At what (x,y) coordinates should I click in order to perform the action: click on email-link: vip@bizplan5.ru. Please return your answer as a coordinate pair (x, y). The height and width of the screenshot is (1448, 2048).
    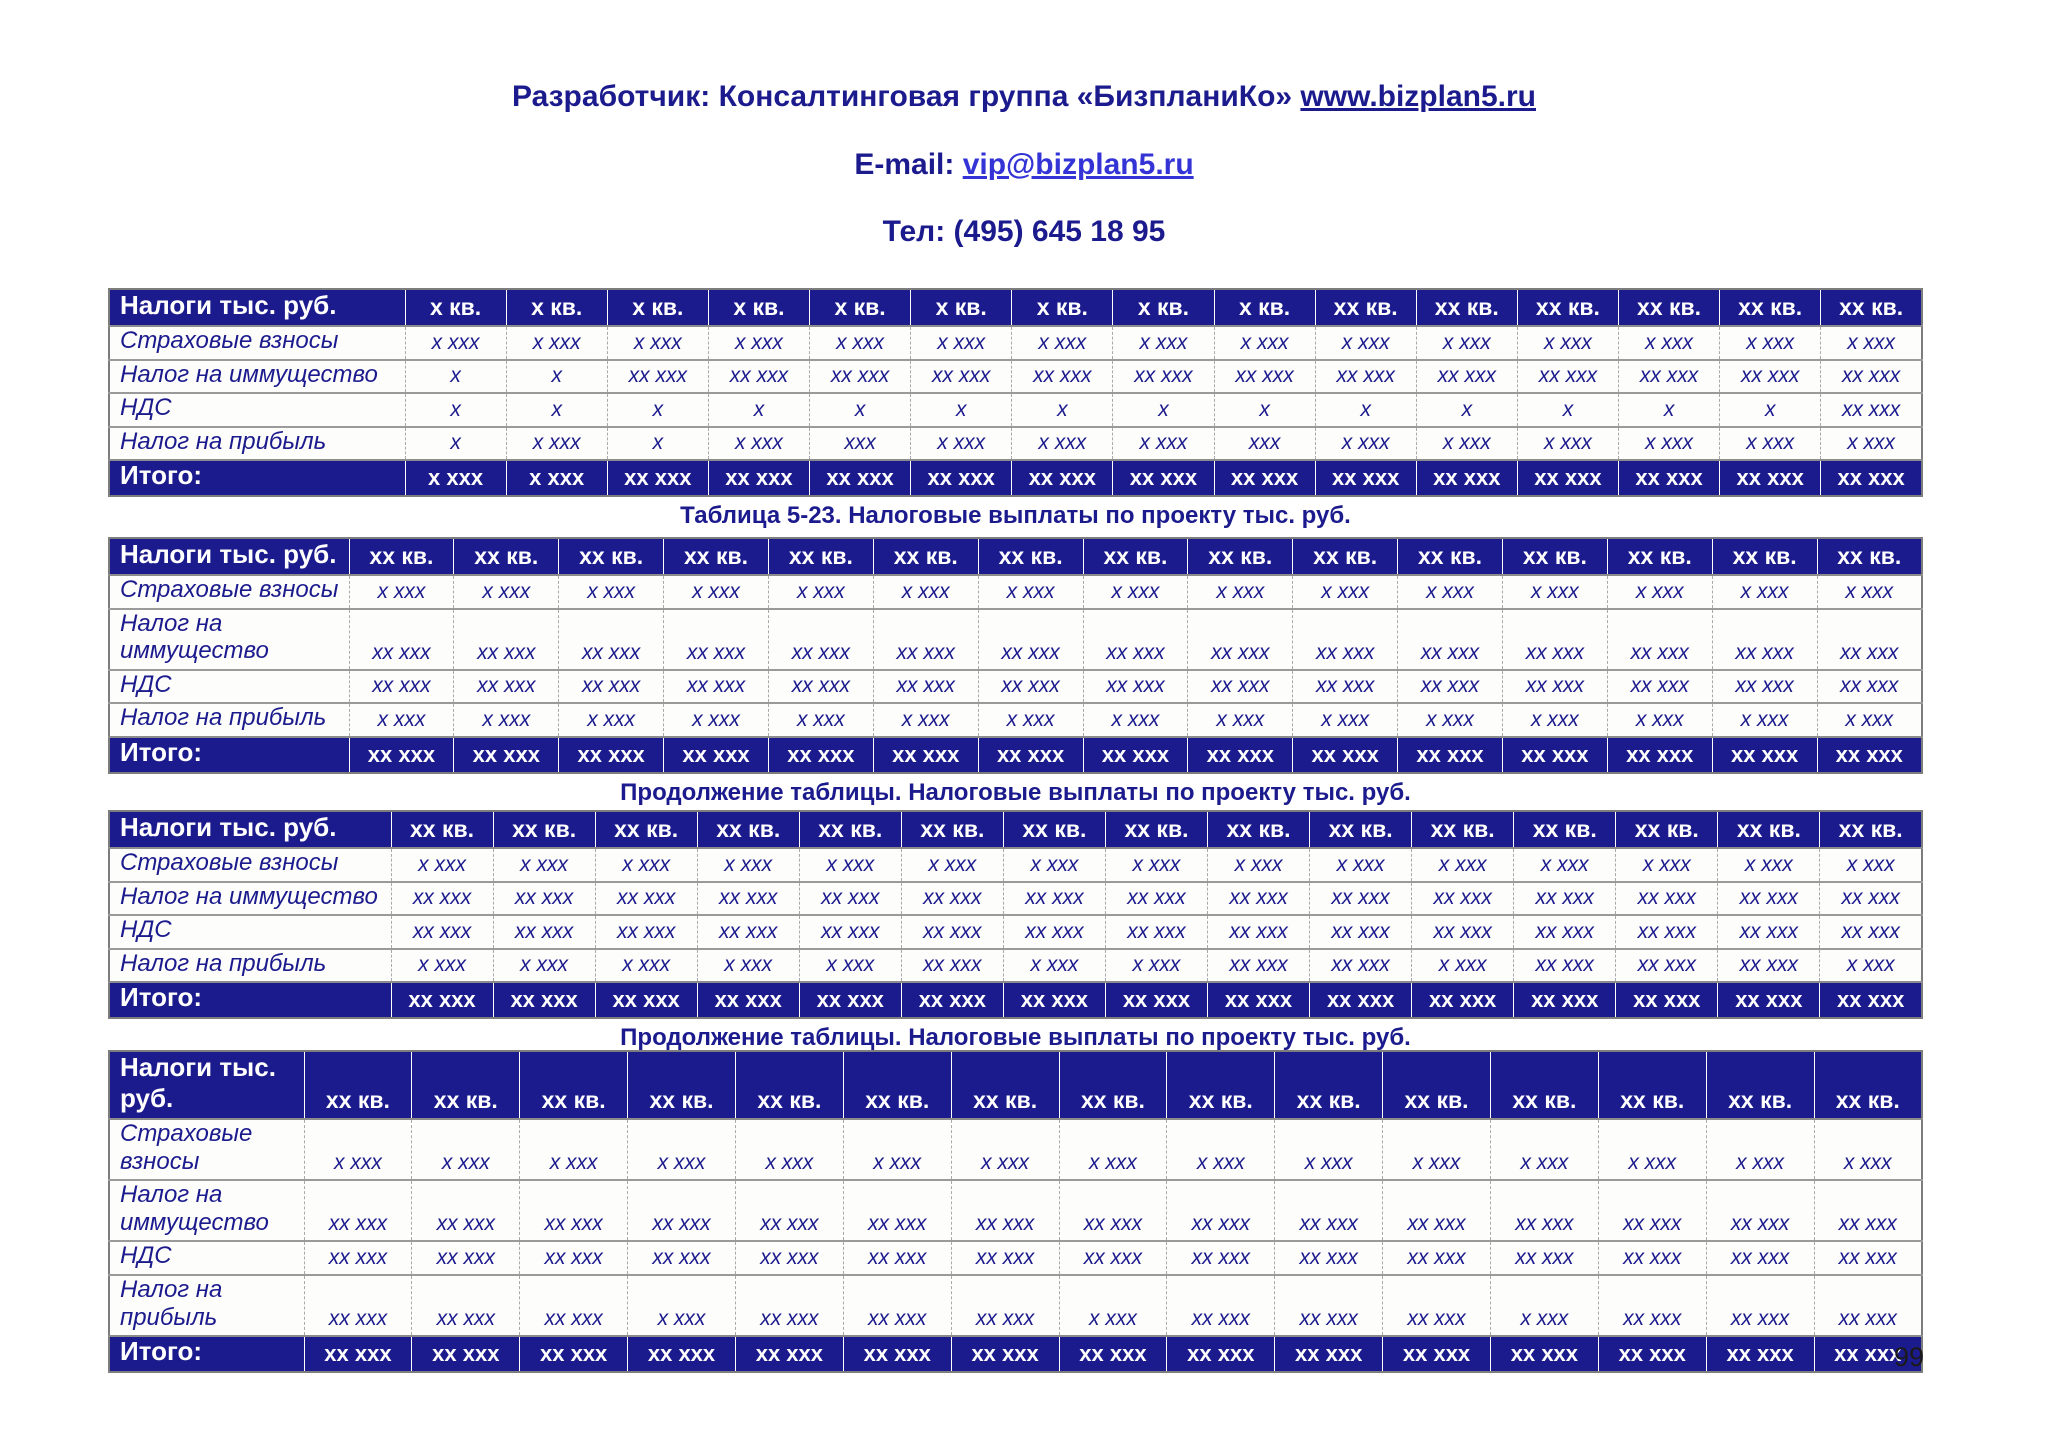
    Looking at the image, I should click on (1078, 164).